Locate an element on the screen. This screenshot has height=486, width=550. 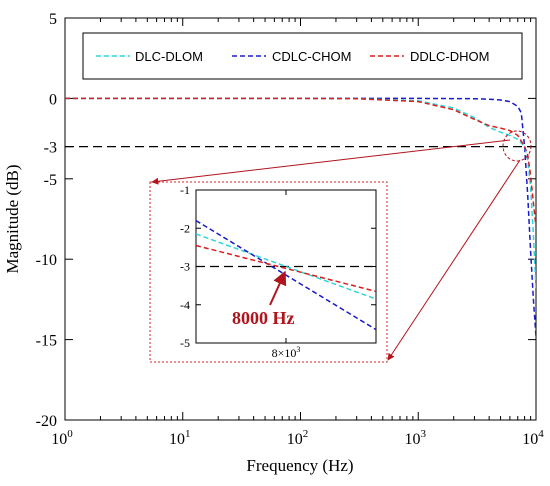
y-tick-label: -5 is located at coordinates (50, 180).